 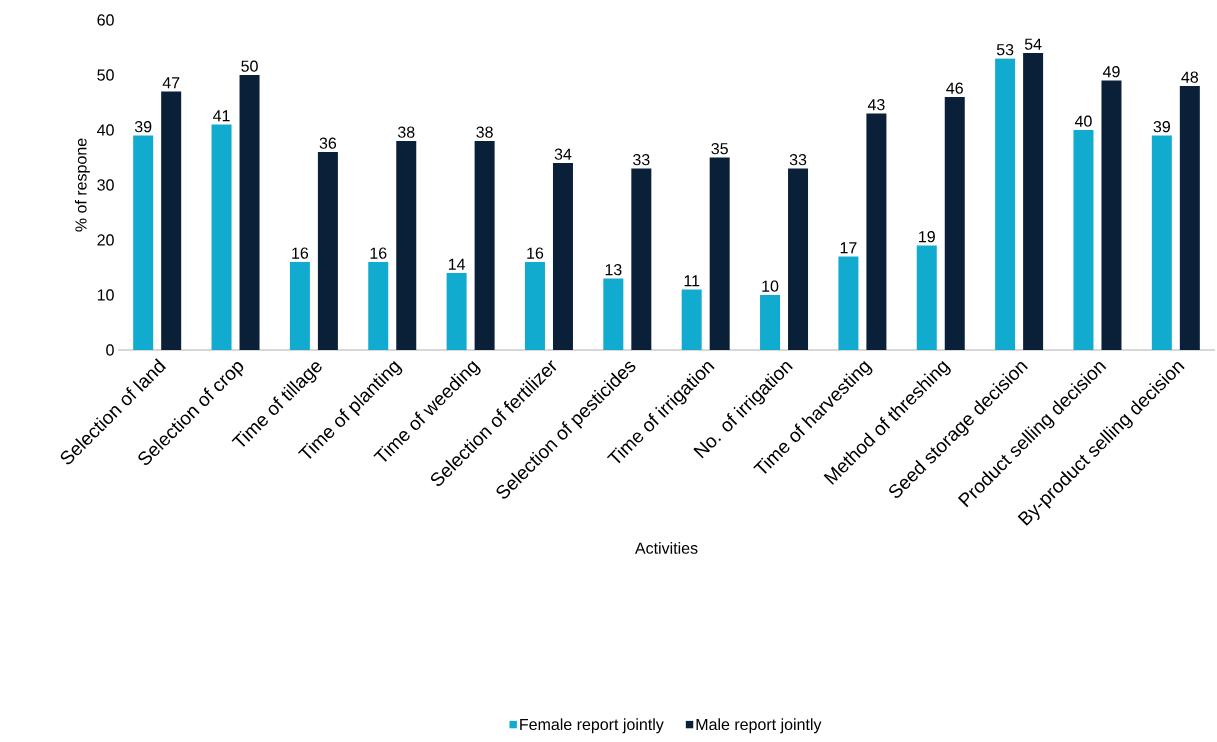 What do you see at coordinates (457, 264) in the screenshot?
I see `data-label: 14` at bounding box center [457, 264].